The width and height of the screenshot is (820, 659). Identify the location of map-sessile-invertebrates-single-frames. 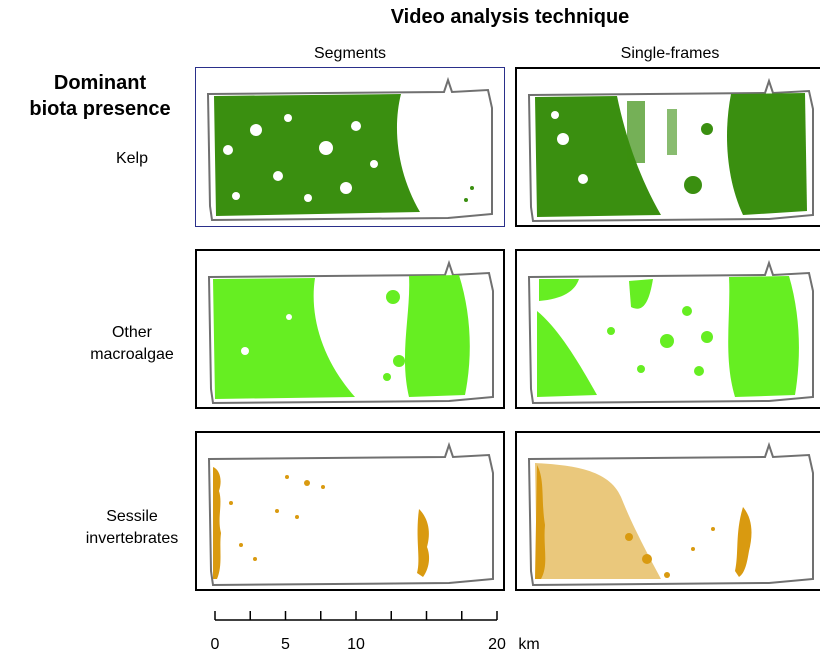
(670, 514).